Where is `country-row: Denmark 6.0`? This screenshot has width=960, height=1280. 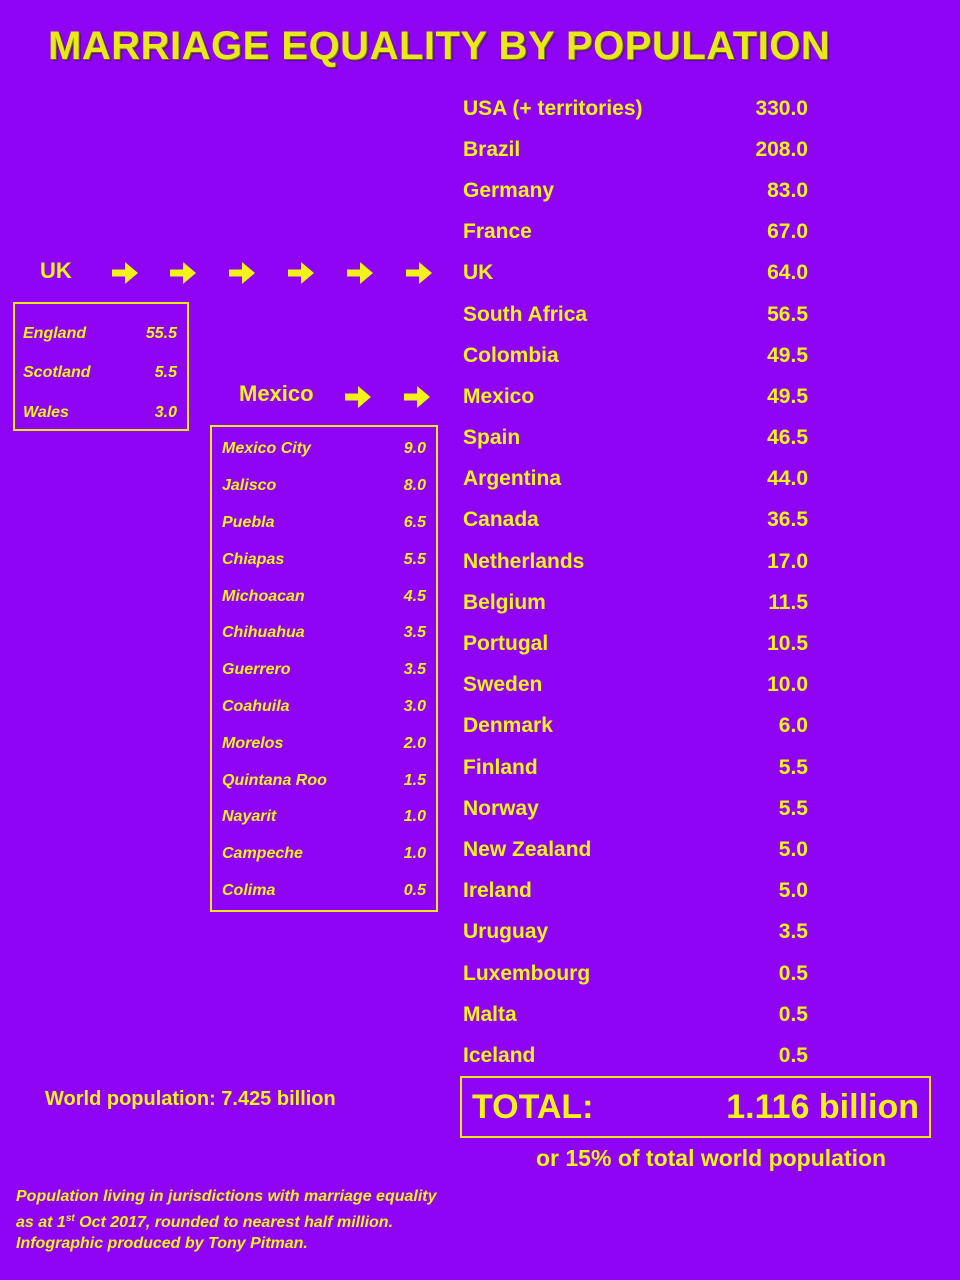 country-row: Denmark 6.0 is located at coordinates (635, 726).